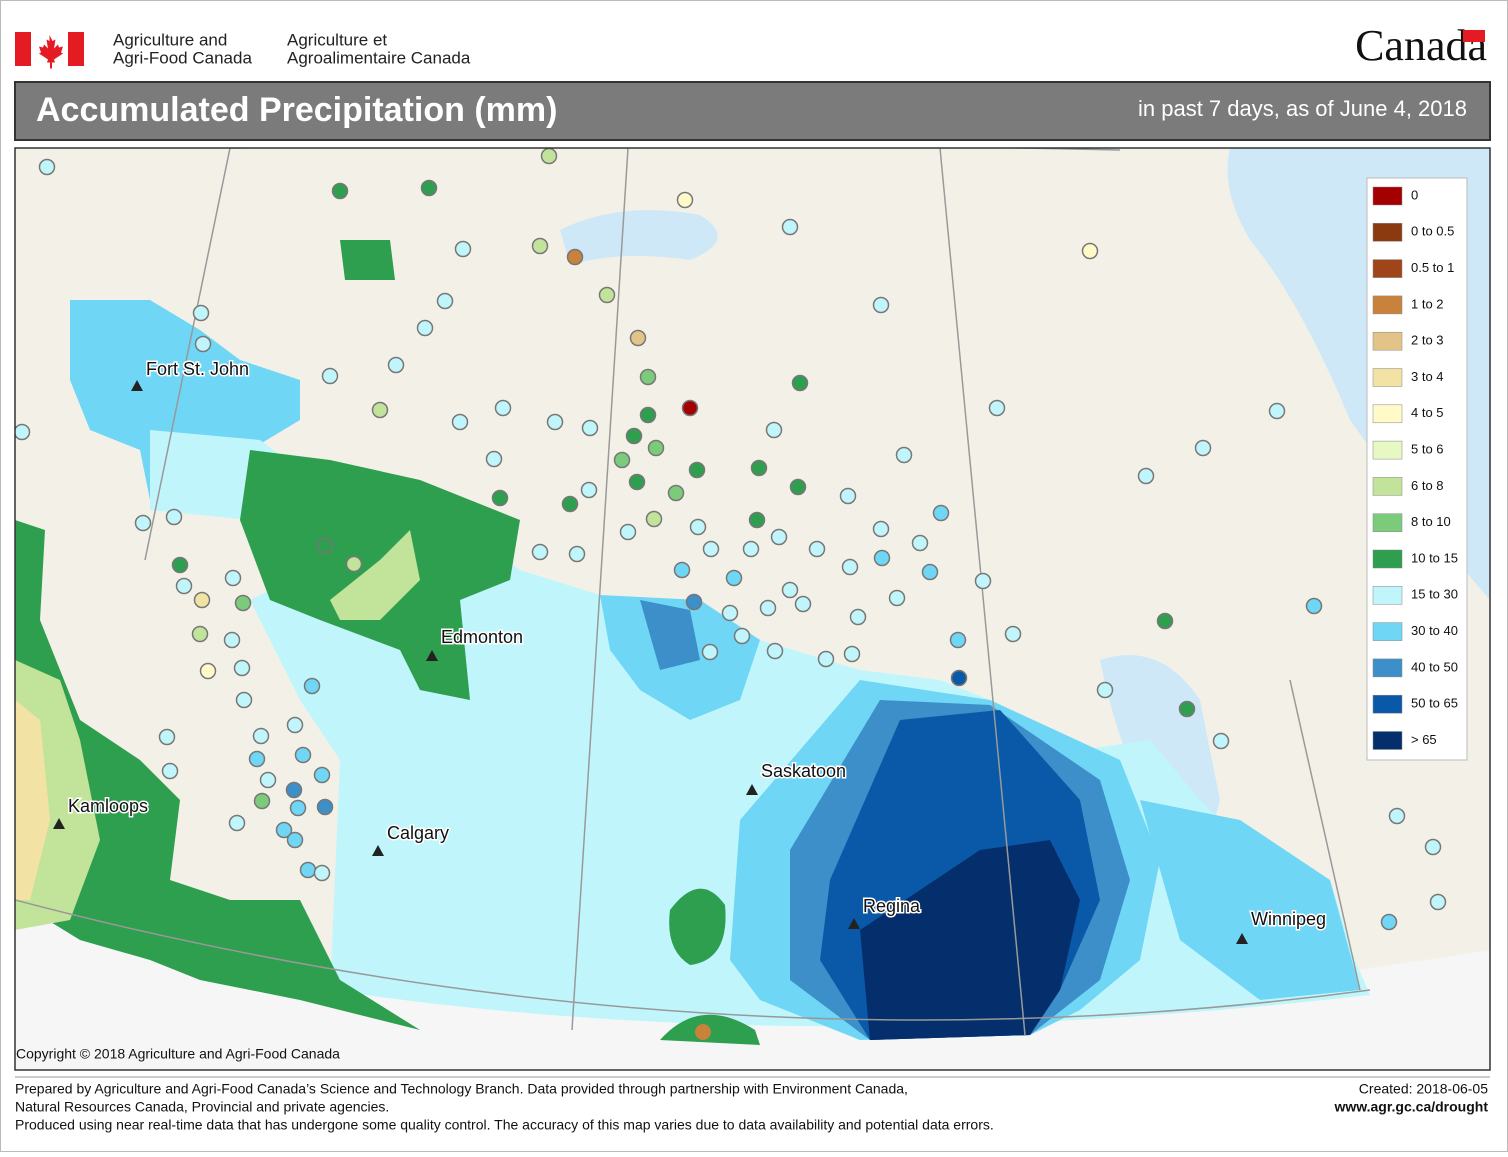 This screenshot has height=1157, width=1508. What do you see at coordinates (482, 637) in the screenshot?
I see `city-label: Edmonton` at bounding box center [482, 637].